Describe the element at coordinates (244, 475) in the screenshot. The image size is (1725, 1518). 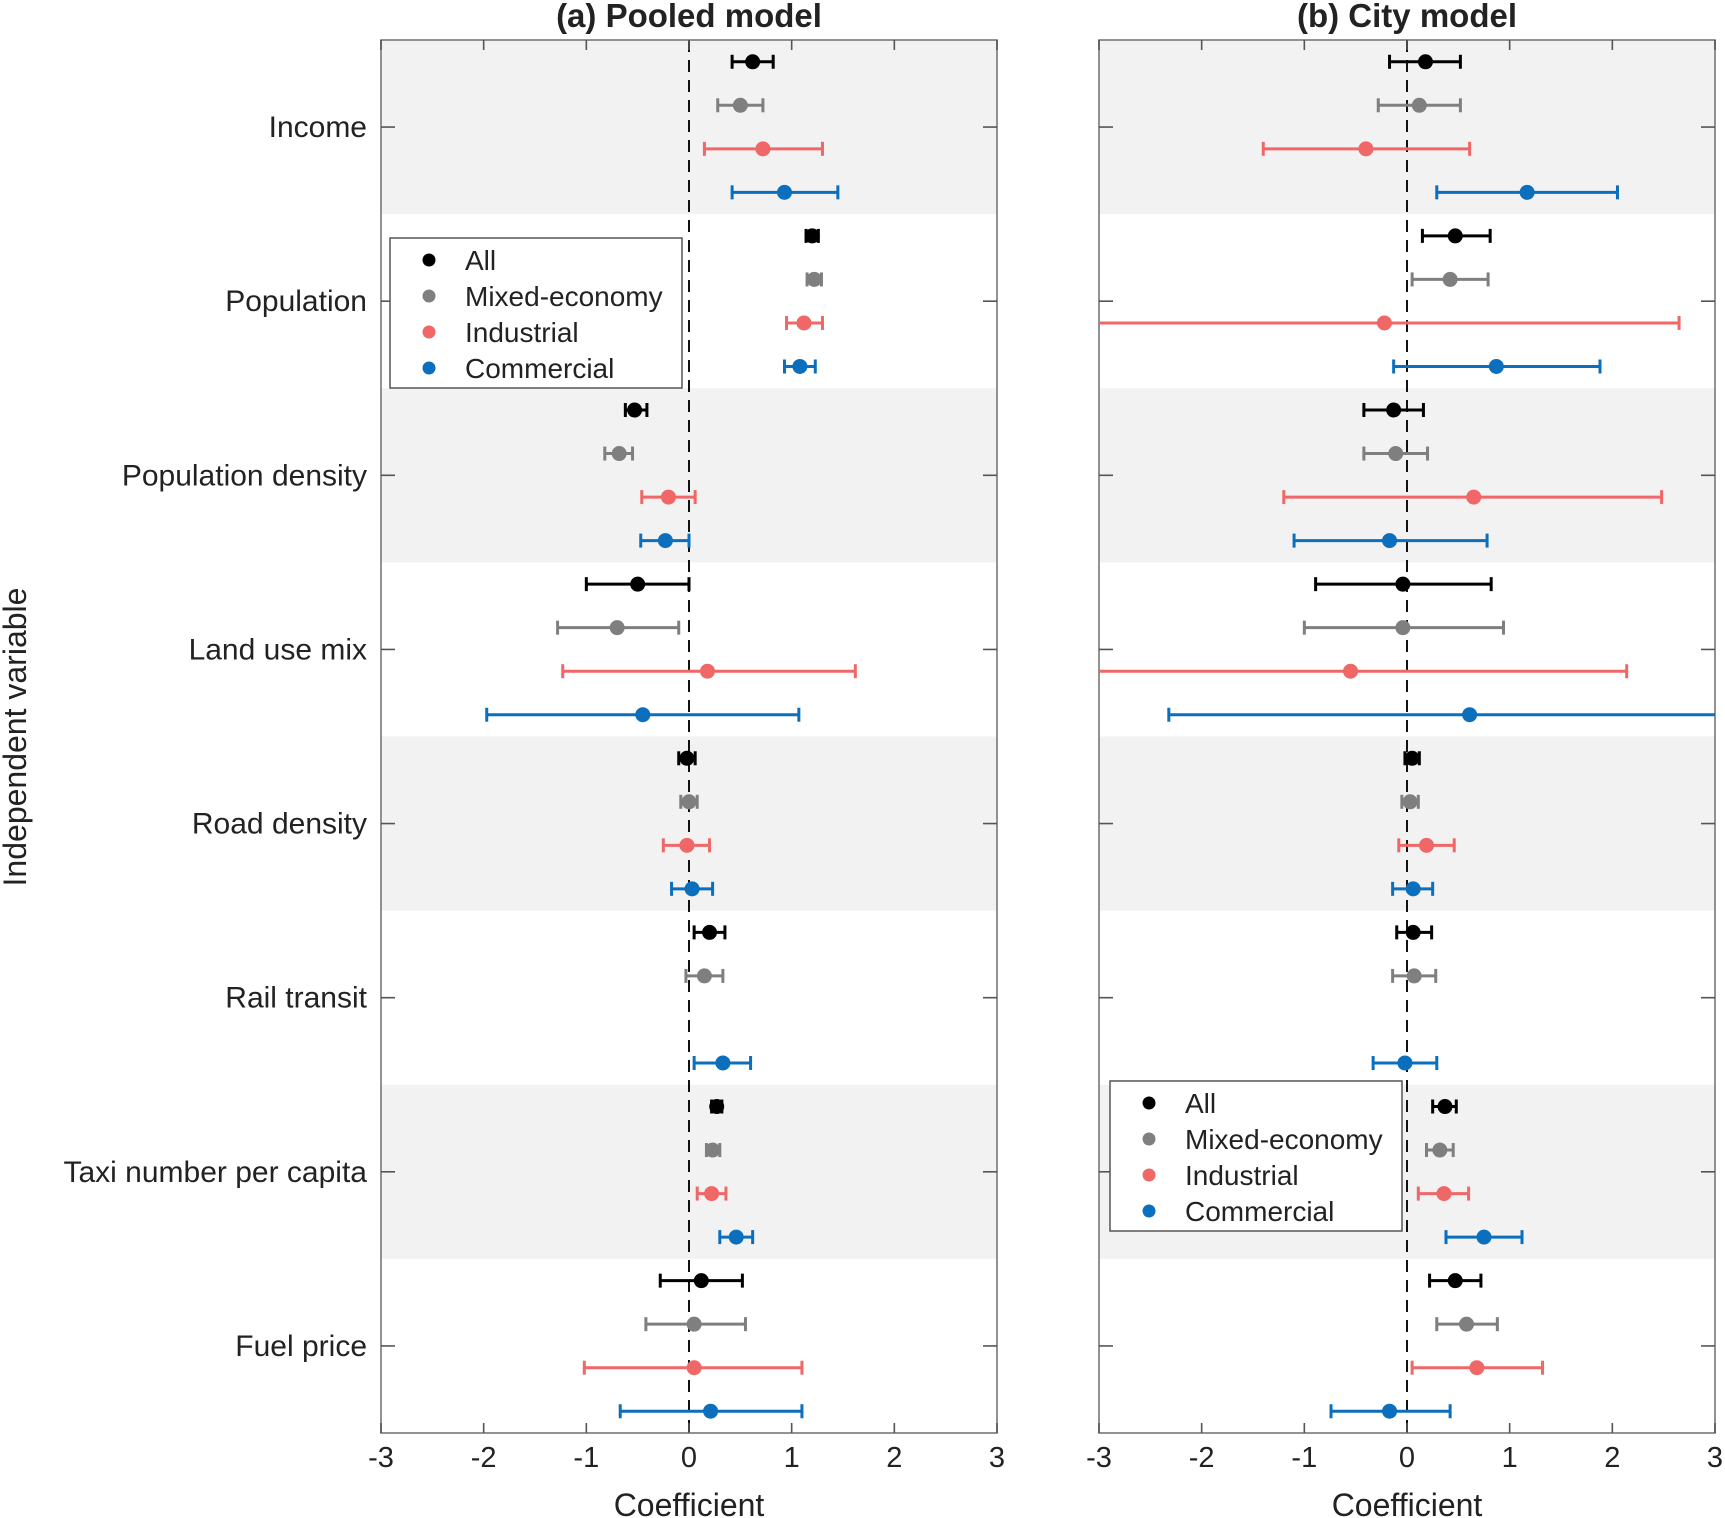
I see `y-category-label-population-density: Population density` at that location.